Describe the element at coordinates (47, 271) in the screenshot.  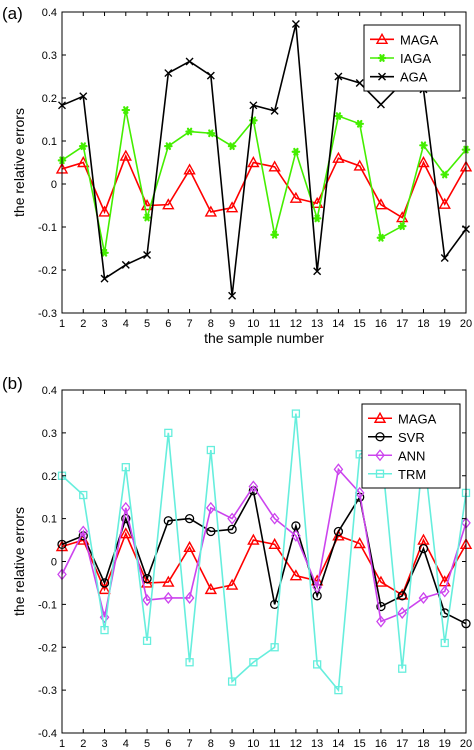
I see `y-tick-label: -0.2` at that location.